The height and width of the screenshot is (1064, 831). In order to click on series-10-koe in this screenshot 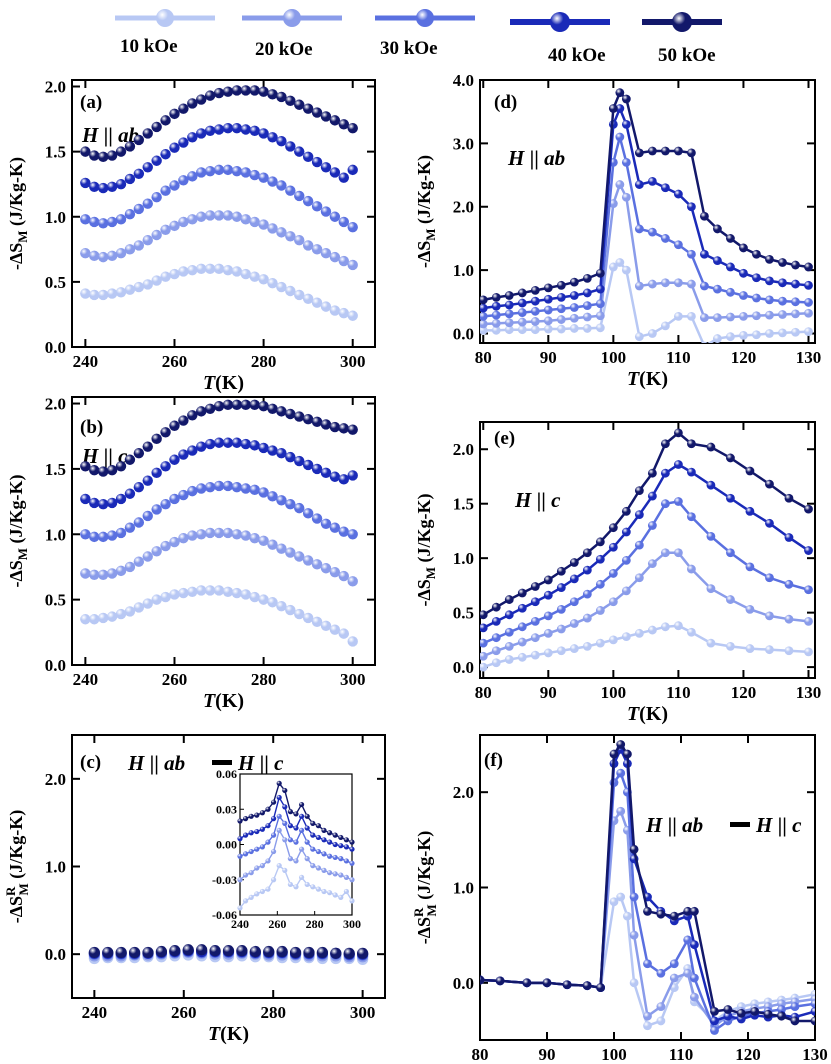, I will do `click(646, 300)`.